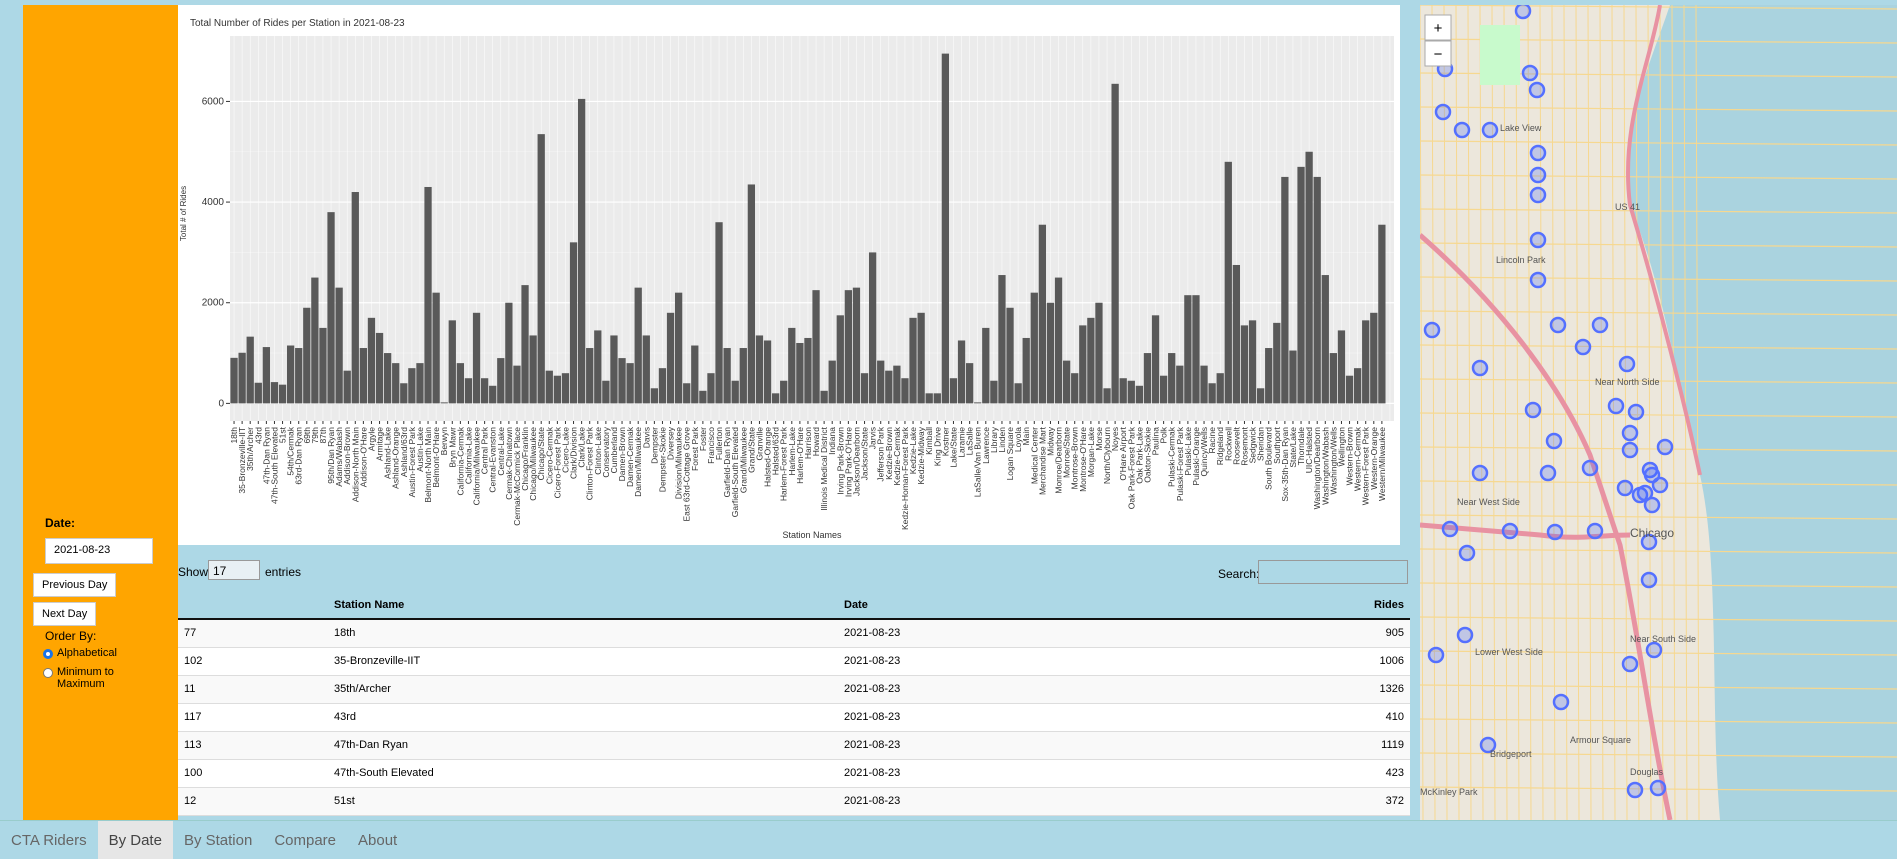 The width and height of the screenshot is (1897, 859). What do you see at coordinates (776, 451) in the screenshot?
I see `x-tick-label: Halsted/63rd` at bounding box center [776, 451].